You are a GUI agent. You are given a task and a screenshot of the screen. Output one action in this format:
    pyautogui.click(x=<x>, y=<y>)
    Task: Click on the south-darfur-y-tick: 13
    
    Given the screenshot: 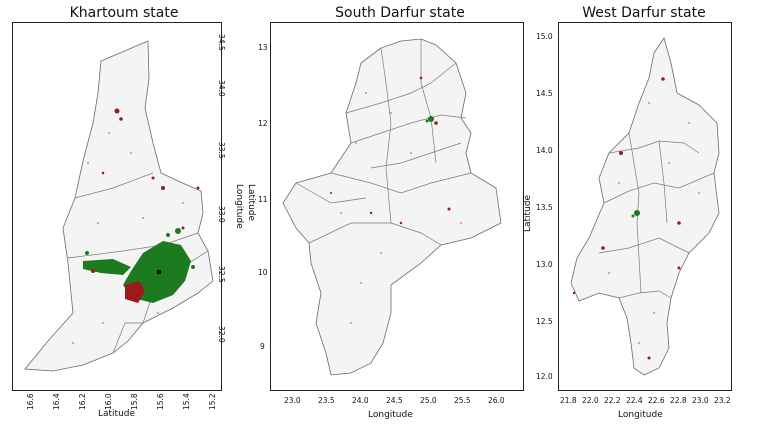 What is the action you would take?
    pyautogui.click(x=263, y=47)
    